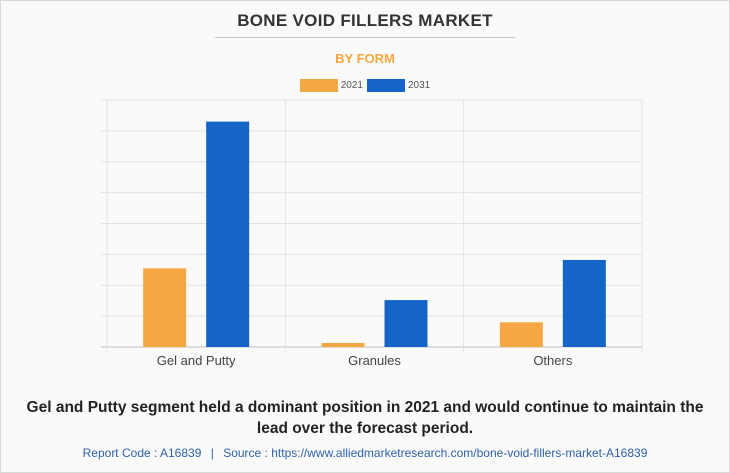  I want to click on x-axis: Gel and Putty Granules Others, so click(365, 360).